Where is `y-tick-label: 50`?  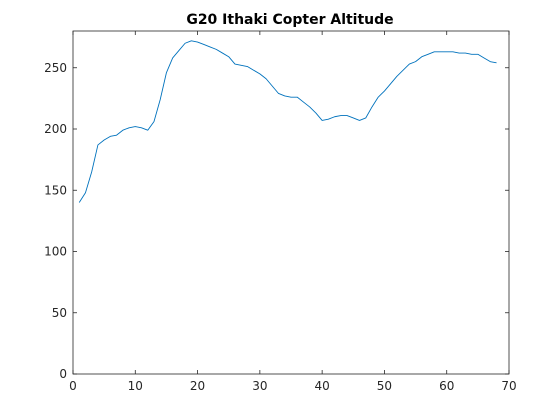
y-tick-label: 50 is located at coordinates (59, 313).